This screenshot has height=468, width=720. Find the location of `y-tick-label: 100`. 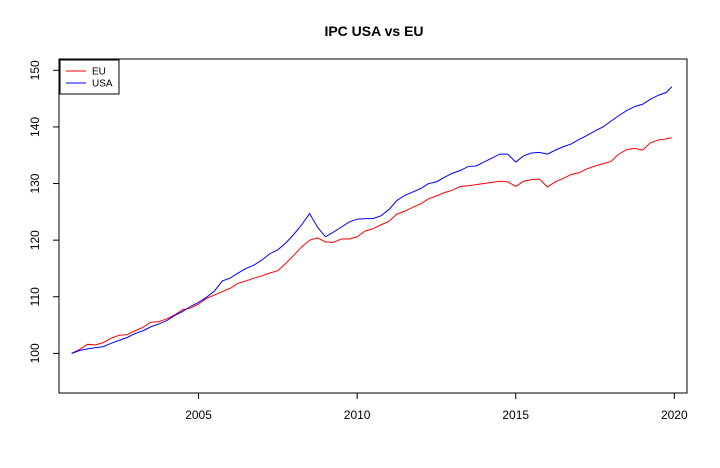

y-tick-label: 100 is located at coordinates (35, 353).